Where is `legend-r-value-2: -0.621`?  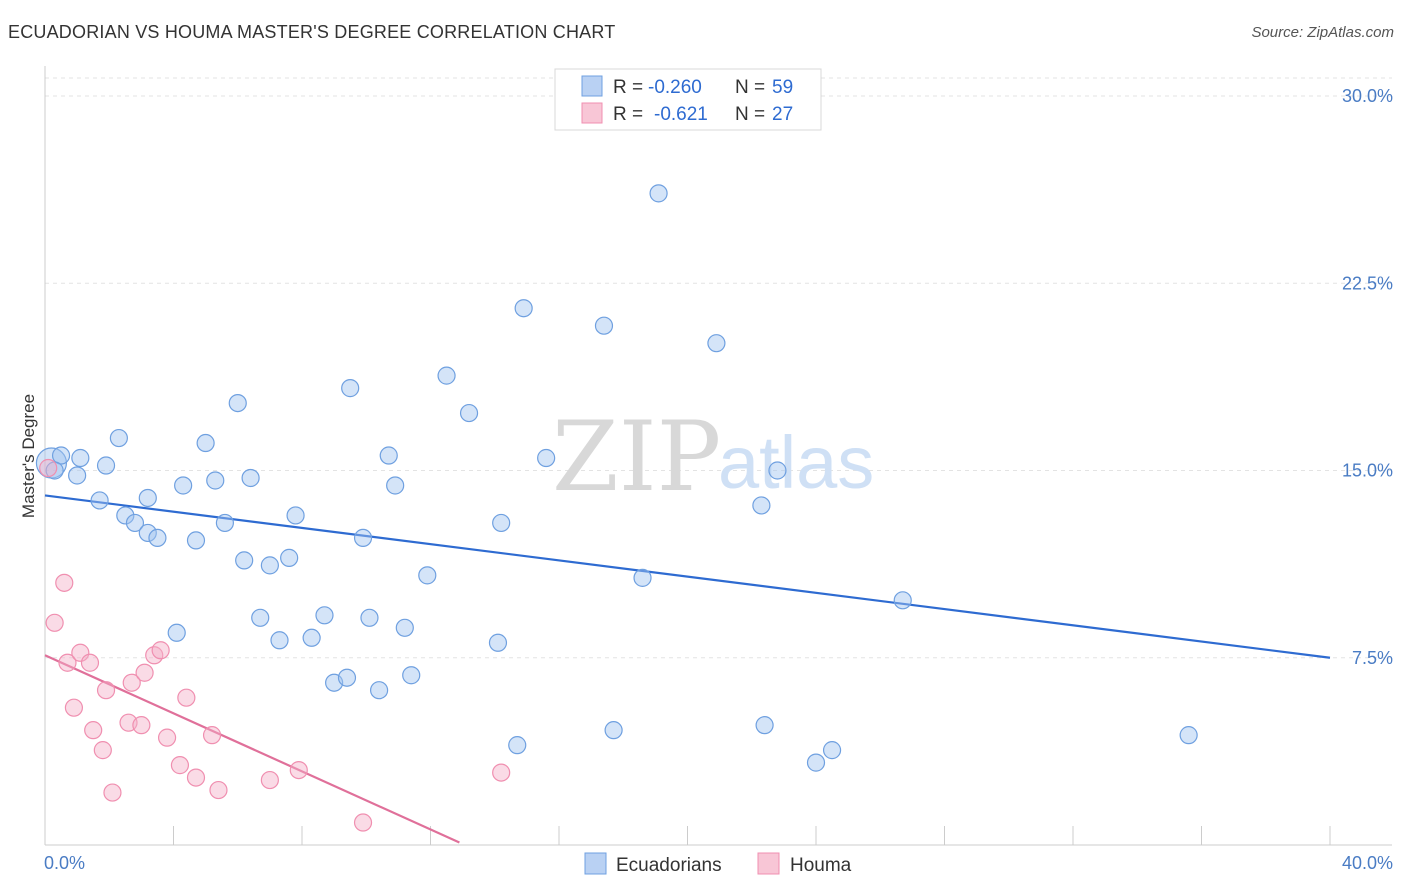
legend-r-value-2: -0.621 is located at coordinates (681, 114).